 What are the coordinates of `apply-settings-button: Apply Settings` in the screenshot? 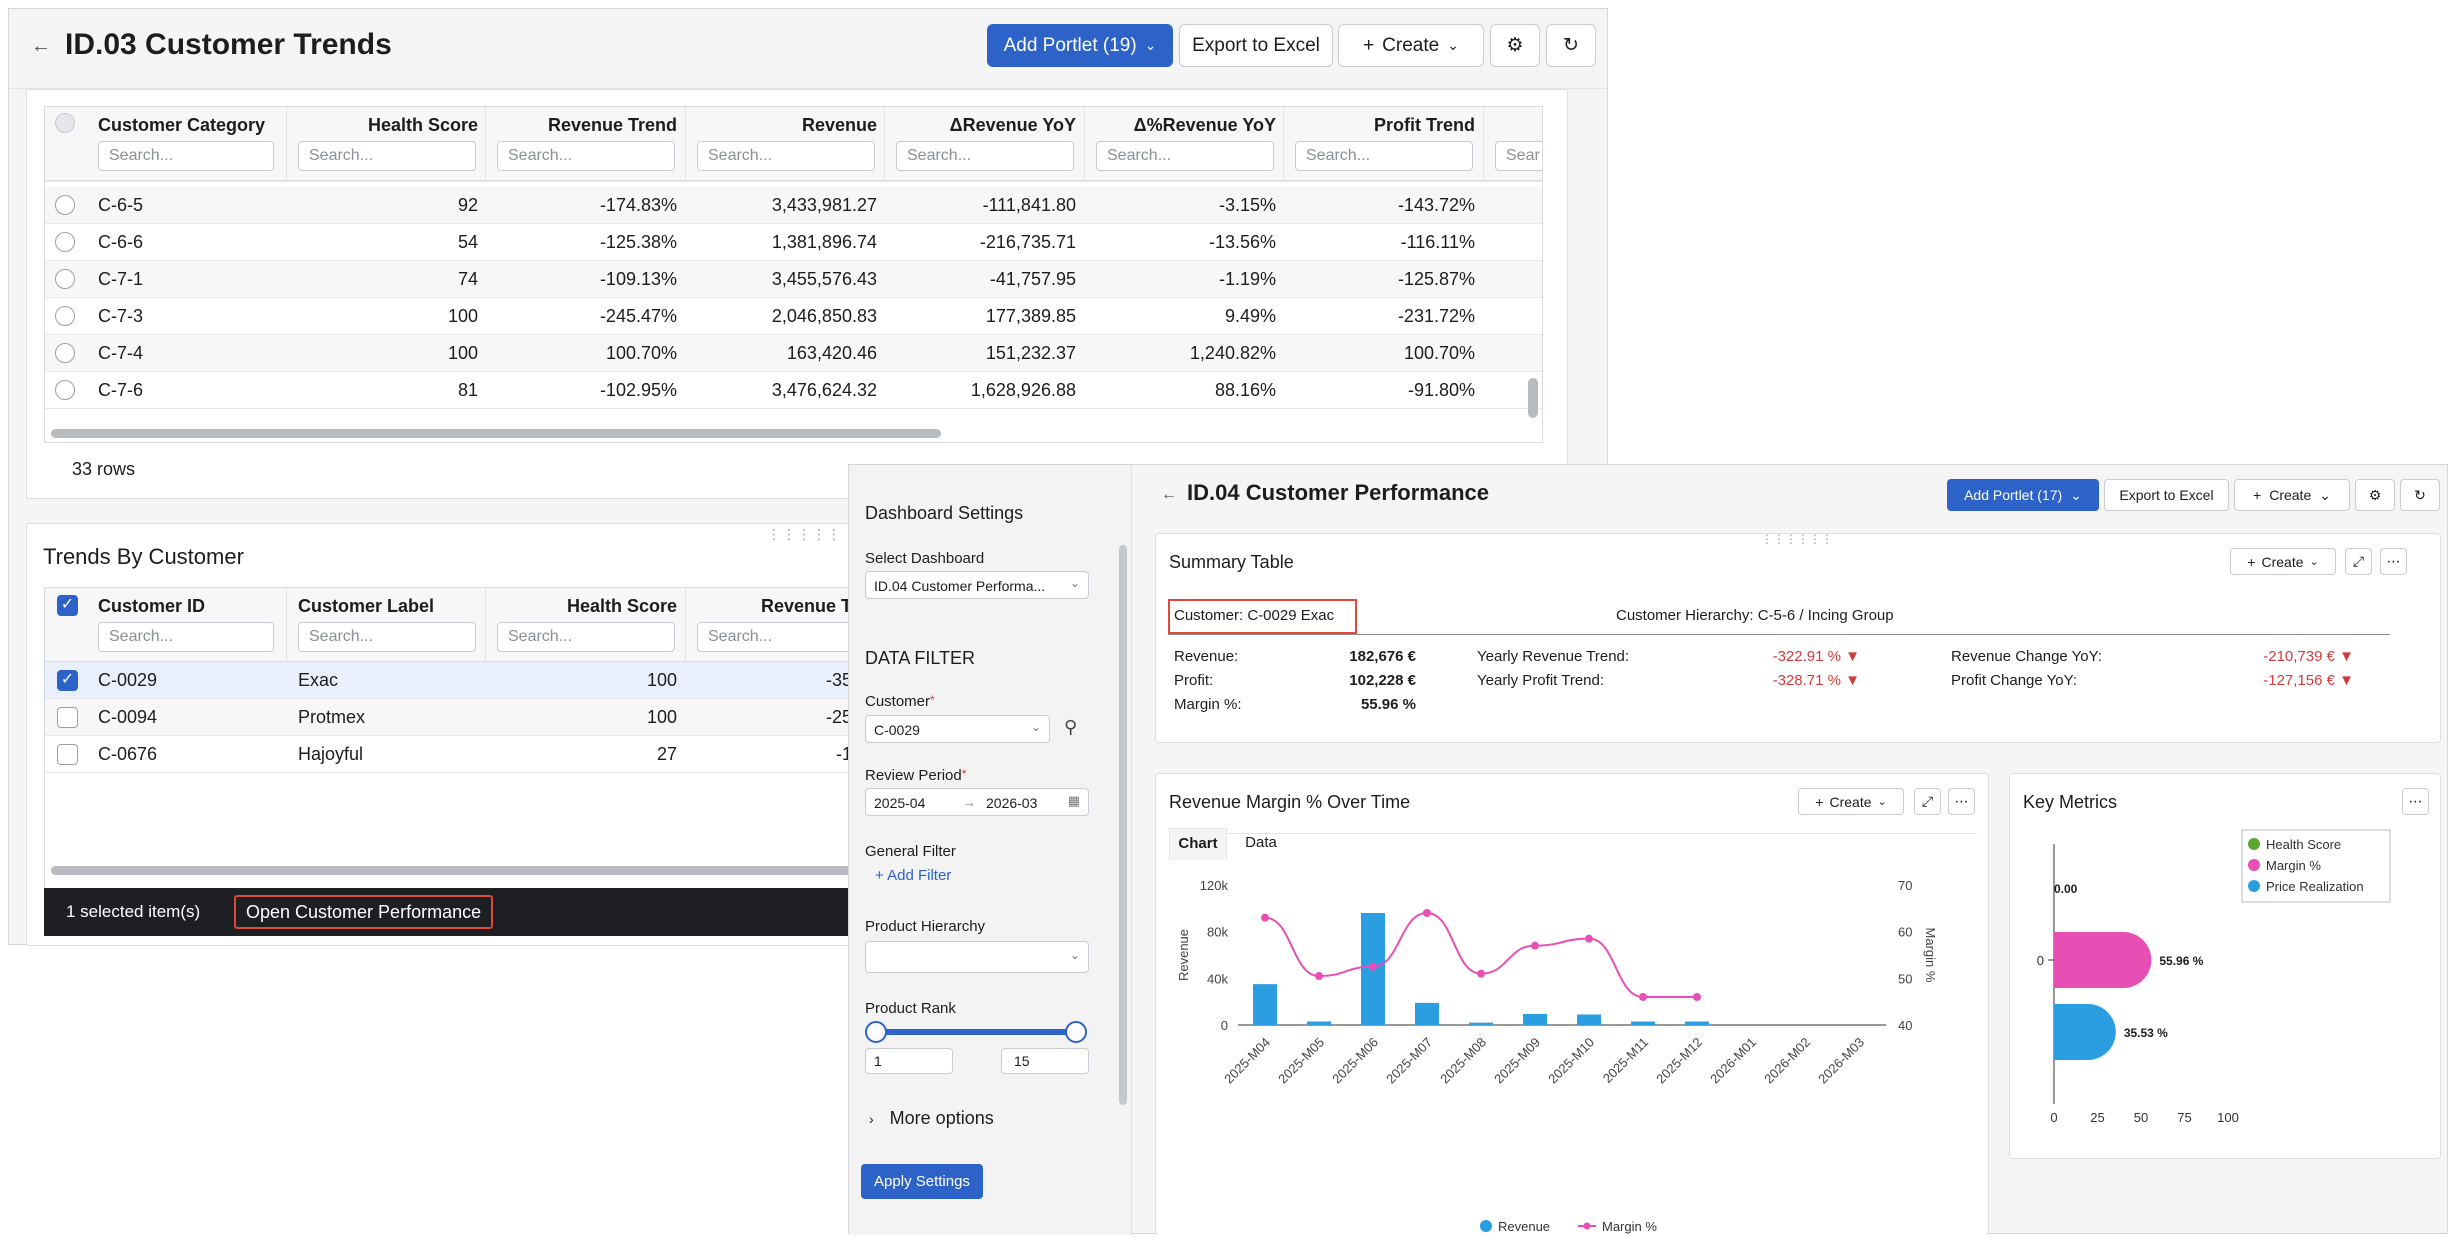 It's located at (922, 1181).